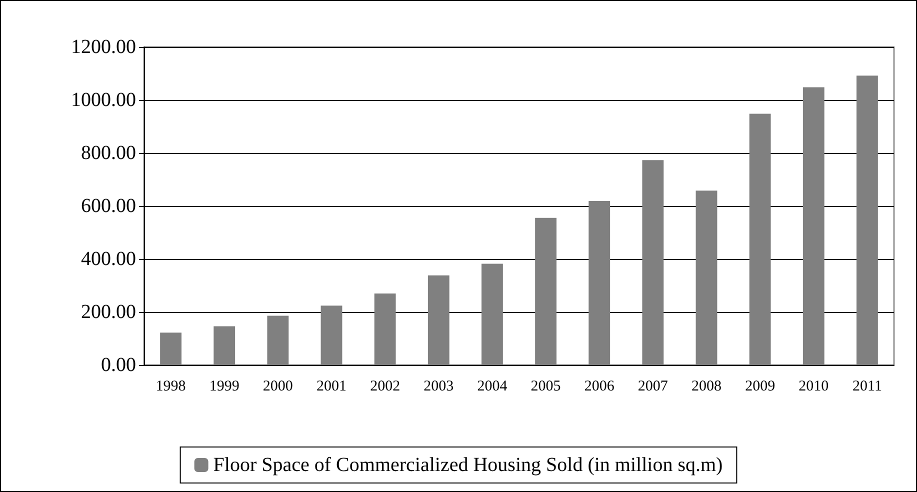  What do you see at coordinates (760, 386) in the screenshot?
I see `x-tick-label: 2009` at bounding box center [760, 386].